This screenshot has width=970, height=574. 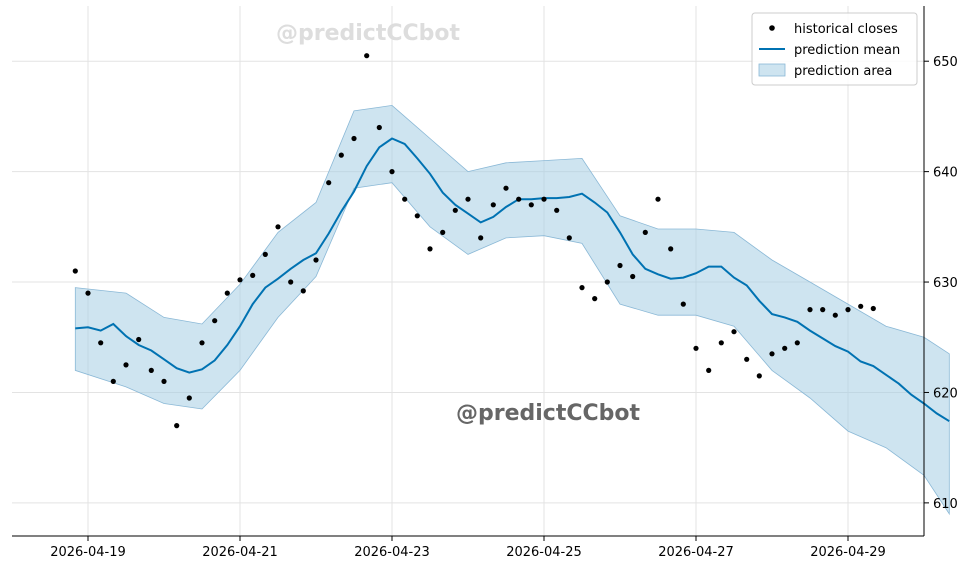 What do you see at coordinates (843, 71) in the screenshot?
I see `legend-label: prediction area` at bounding box center [843, 71].